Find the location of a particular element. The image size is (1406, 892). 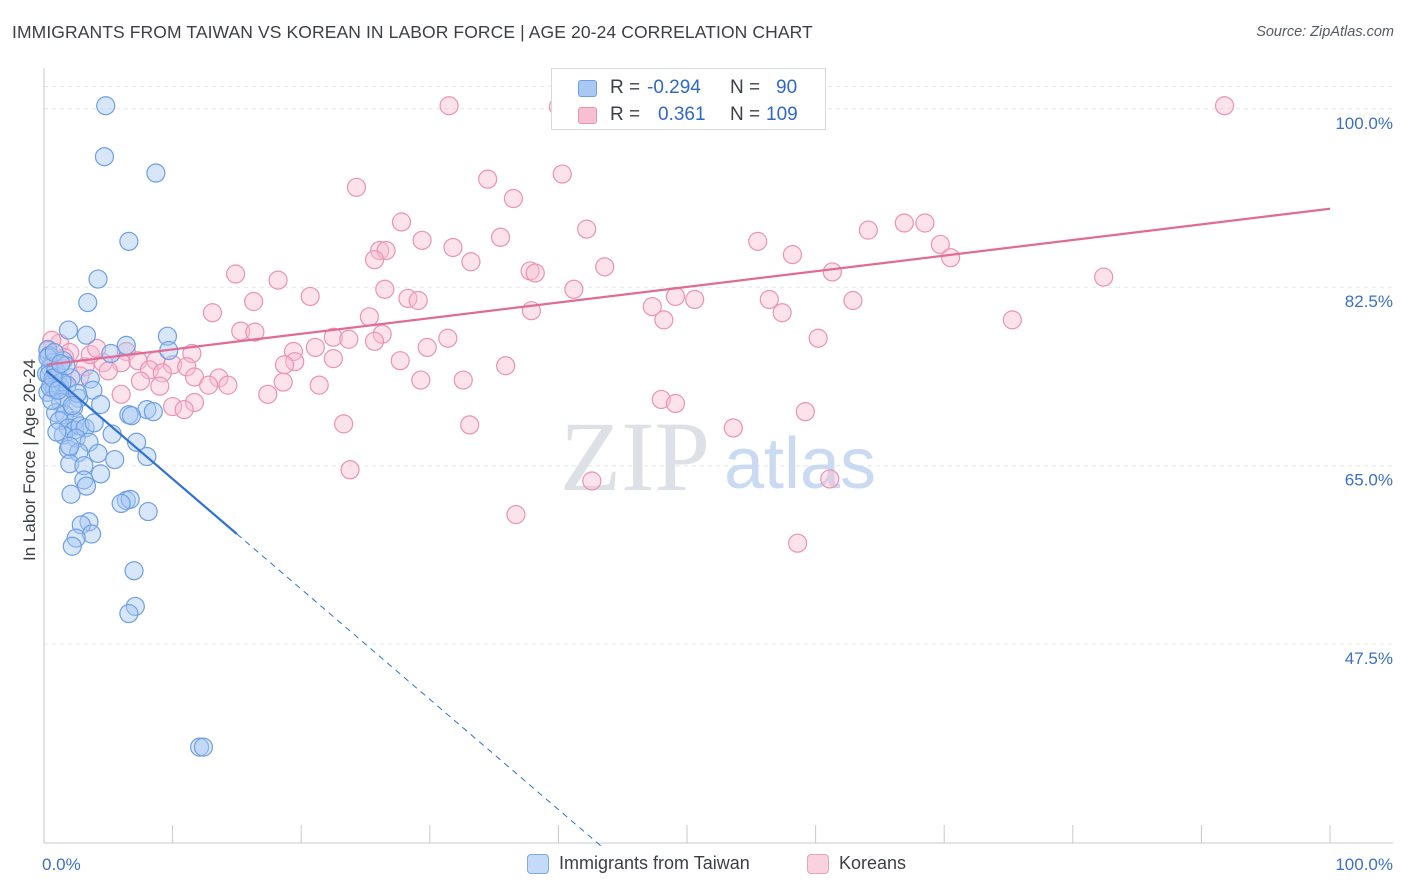

taiwan-n-label: N = is located at coordinates (745, 87).